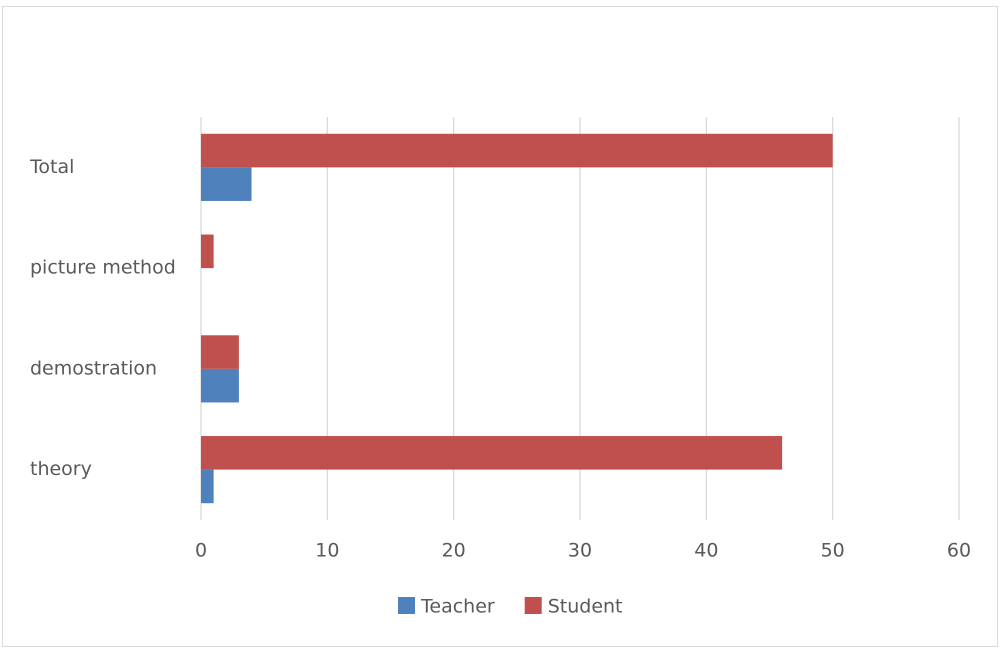 The height and width of the screenshot is (650, 1000). Describe the element at coordinates (706, 551) in the screenshot. I see `x-tick-label: 40` at that location.